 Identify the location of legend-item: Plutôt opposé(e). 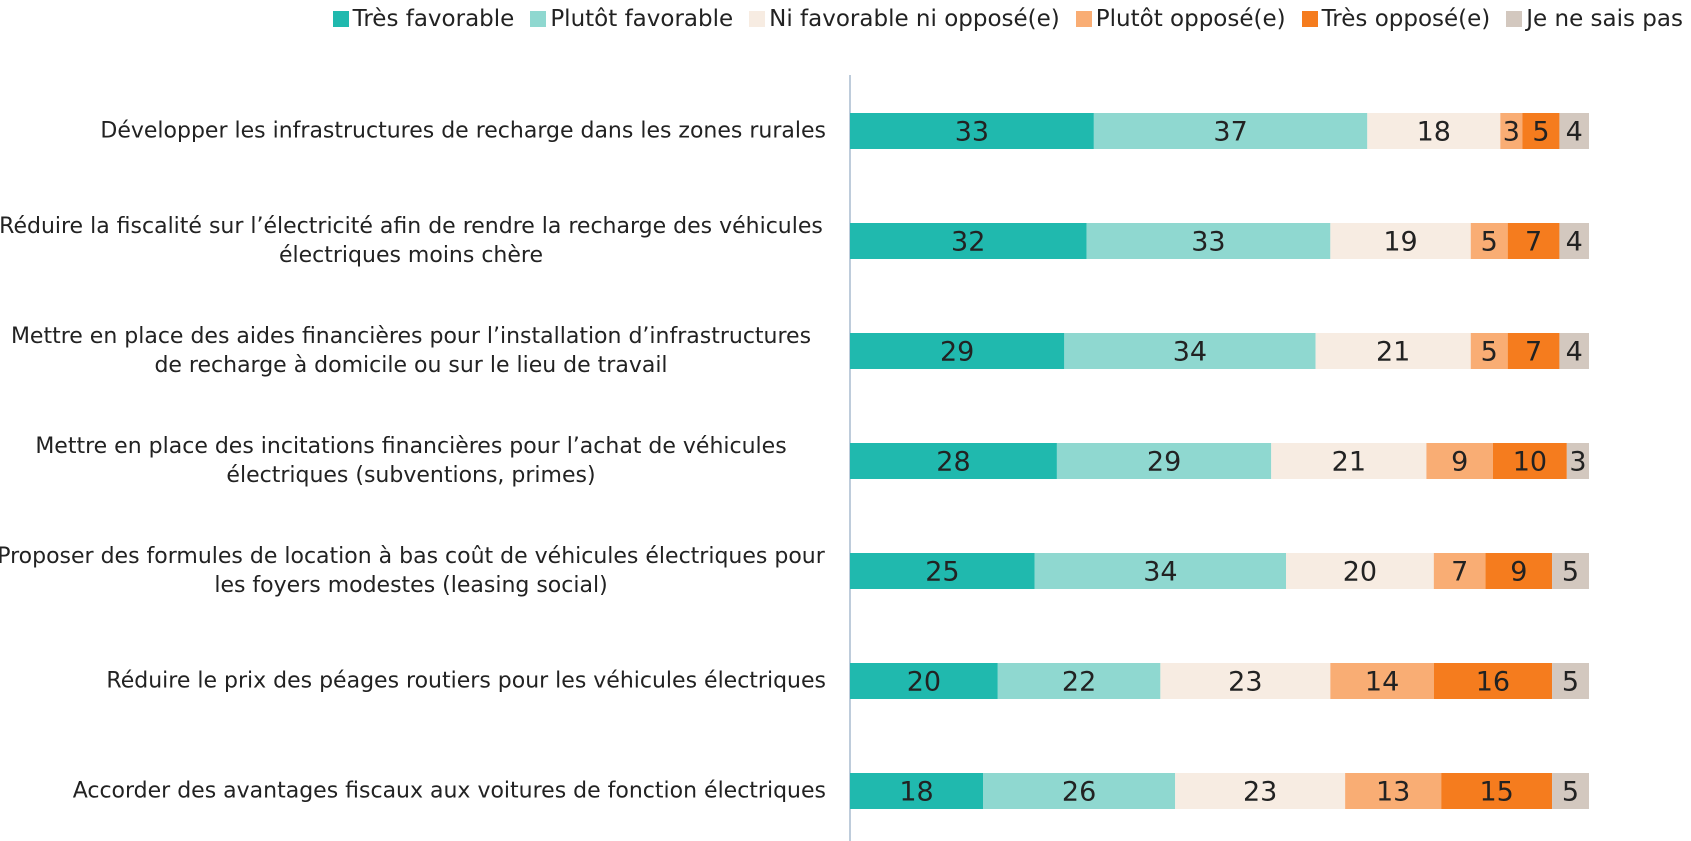
(1180, 19).